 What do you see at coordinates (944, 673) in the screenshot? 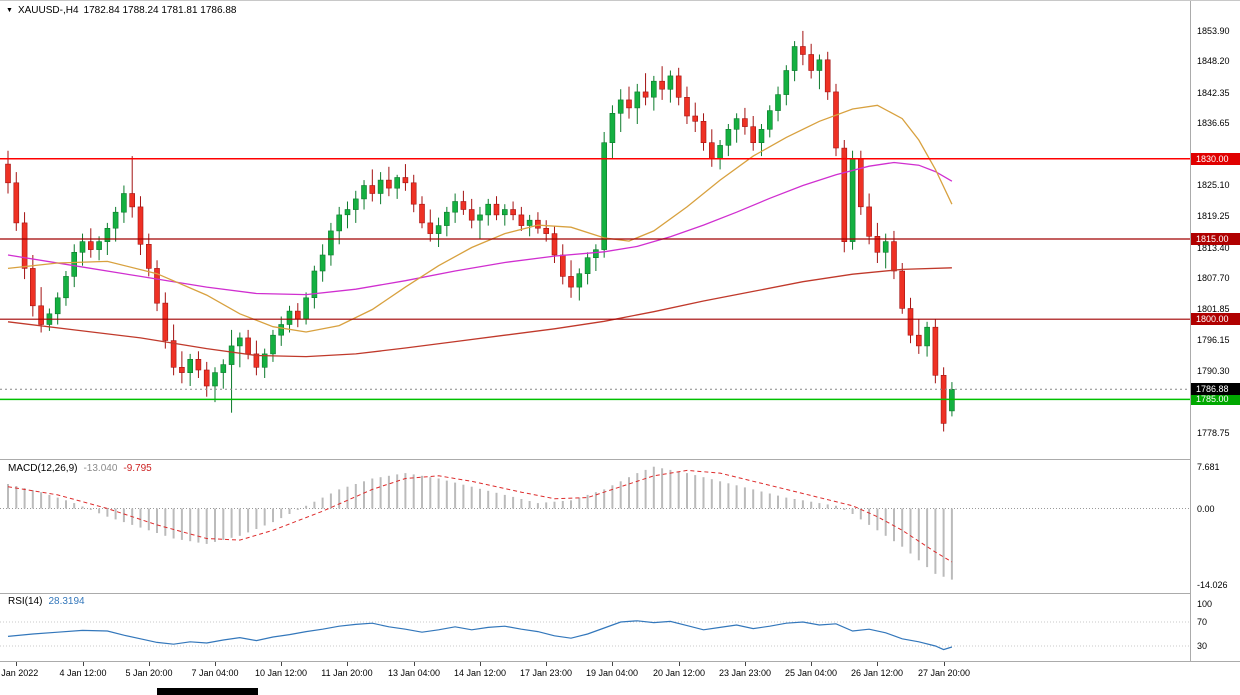
I see `time-axis-label: 27 Jan 20:00` at bounding box center [944, 673].